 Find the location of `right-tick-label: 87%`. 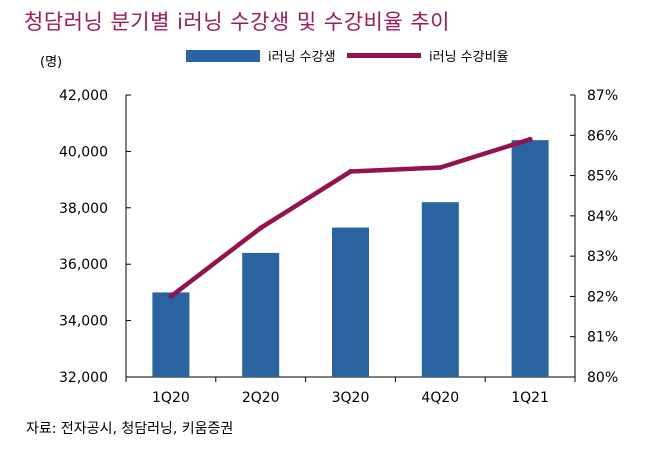

right-tick-label: 87% is located at coordinates (602, 96).